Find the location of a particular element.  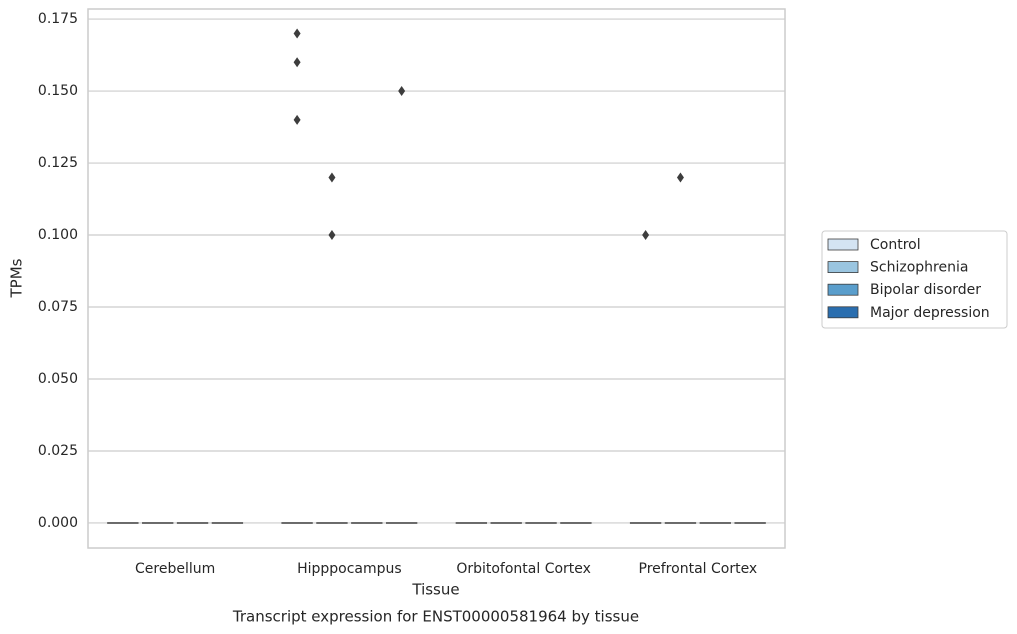

y-tick-label: 0.100 is located at coordinates (58, 235).